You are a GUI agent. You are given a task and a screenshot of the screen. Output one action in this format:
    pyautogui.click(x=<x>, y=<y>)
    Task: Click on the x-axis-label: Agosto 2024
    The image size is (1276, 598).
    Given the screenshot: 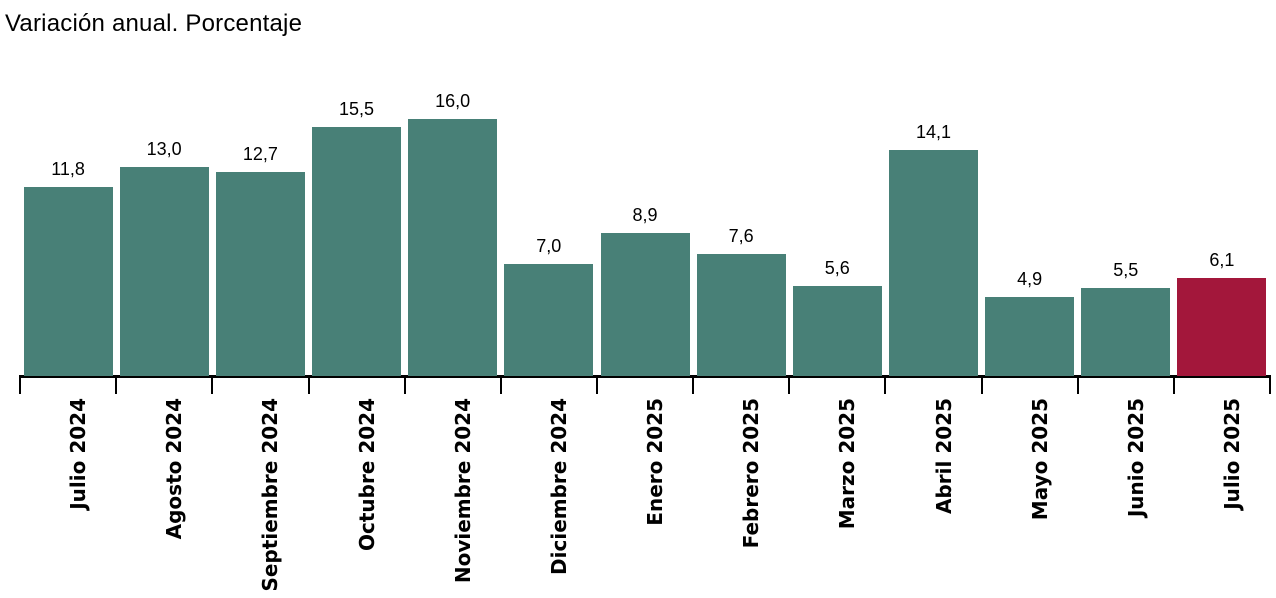 What is the action you would take?
    pyautogui.click(x=174, y=469)
    